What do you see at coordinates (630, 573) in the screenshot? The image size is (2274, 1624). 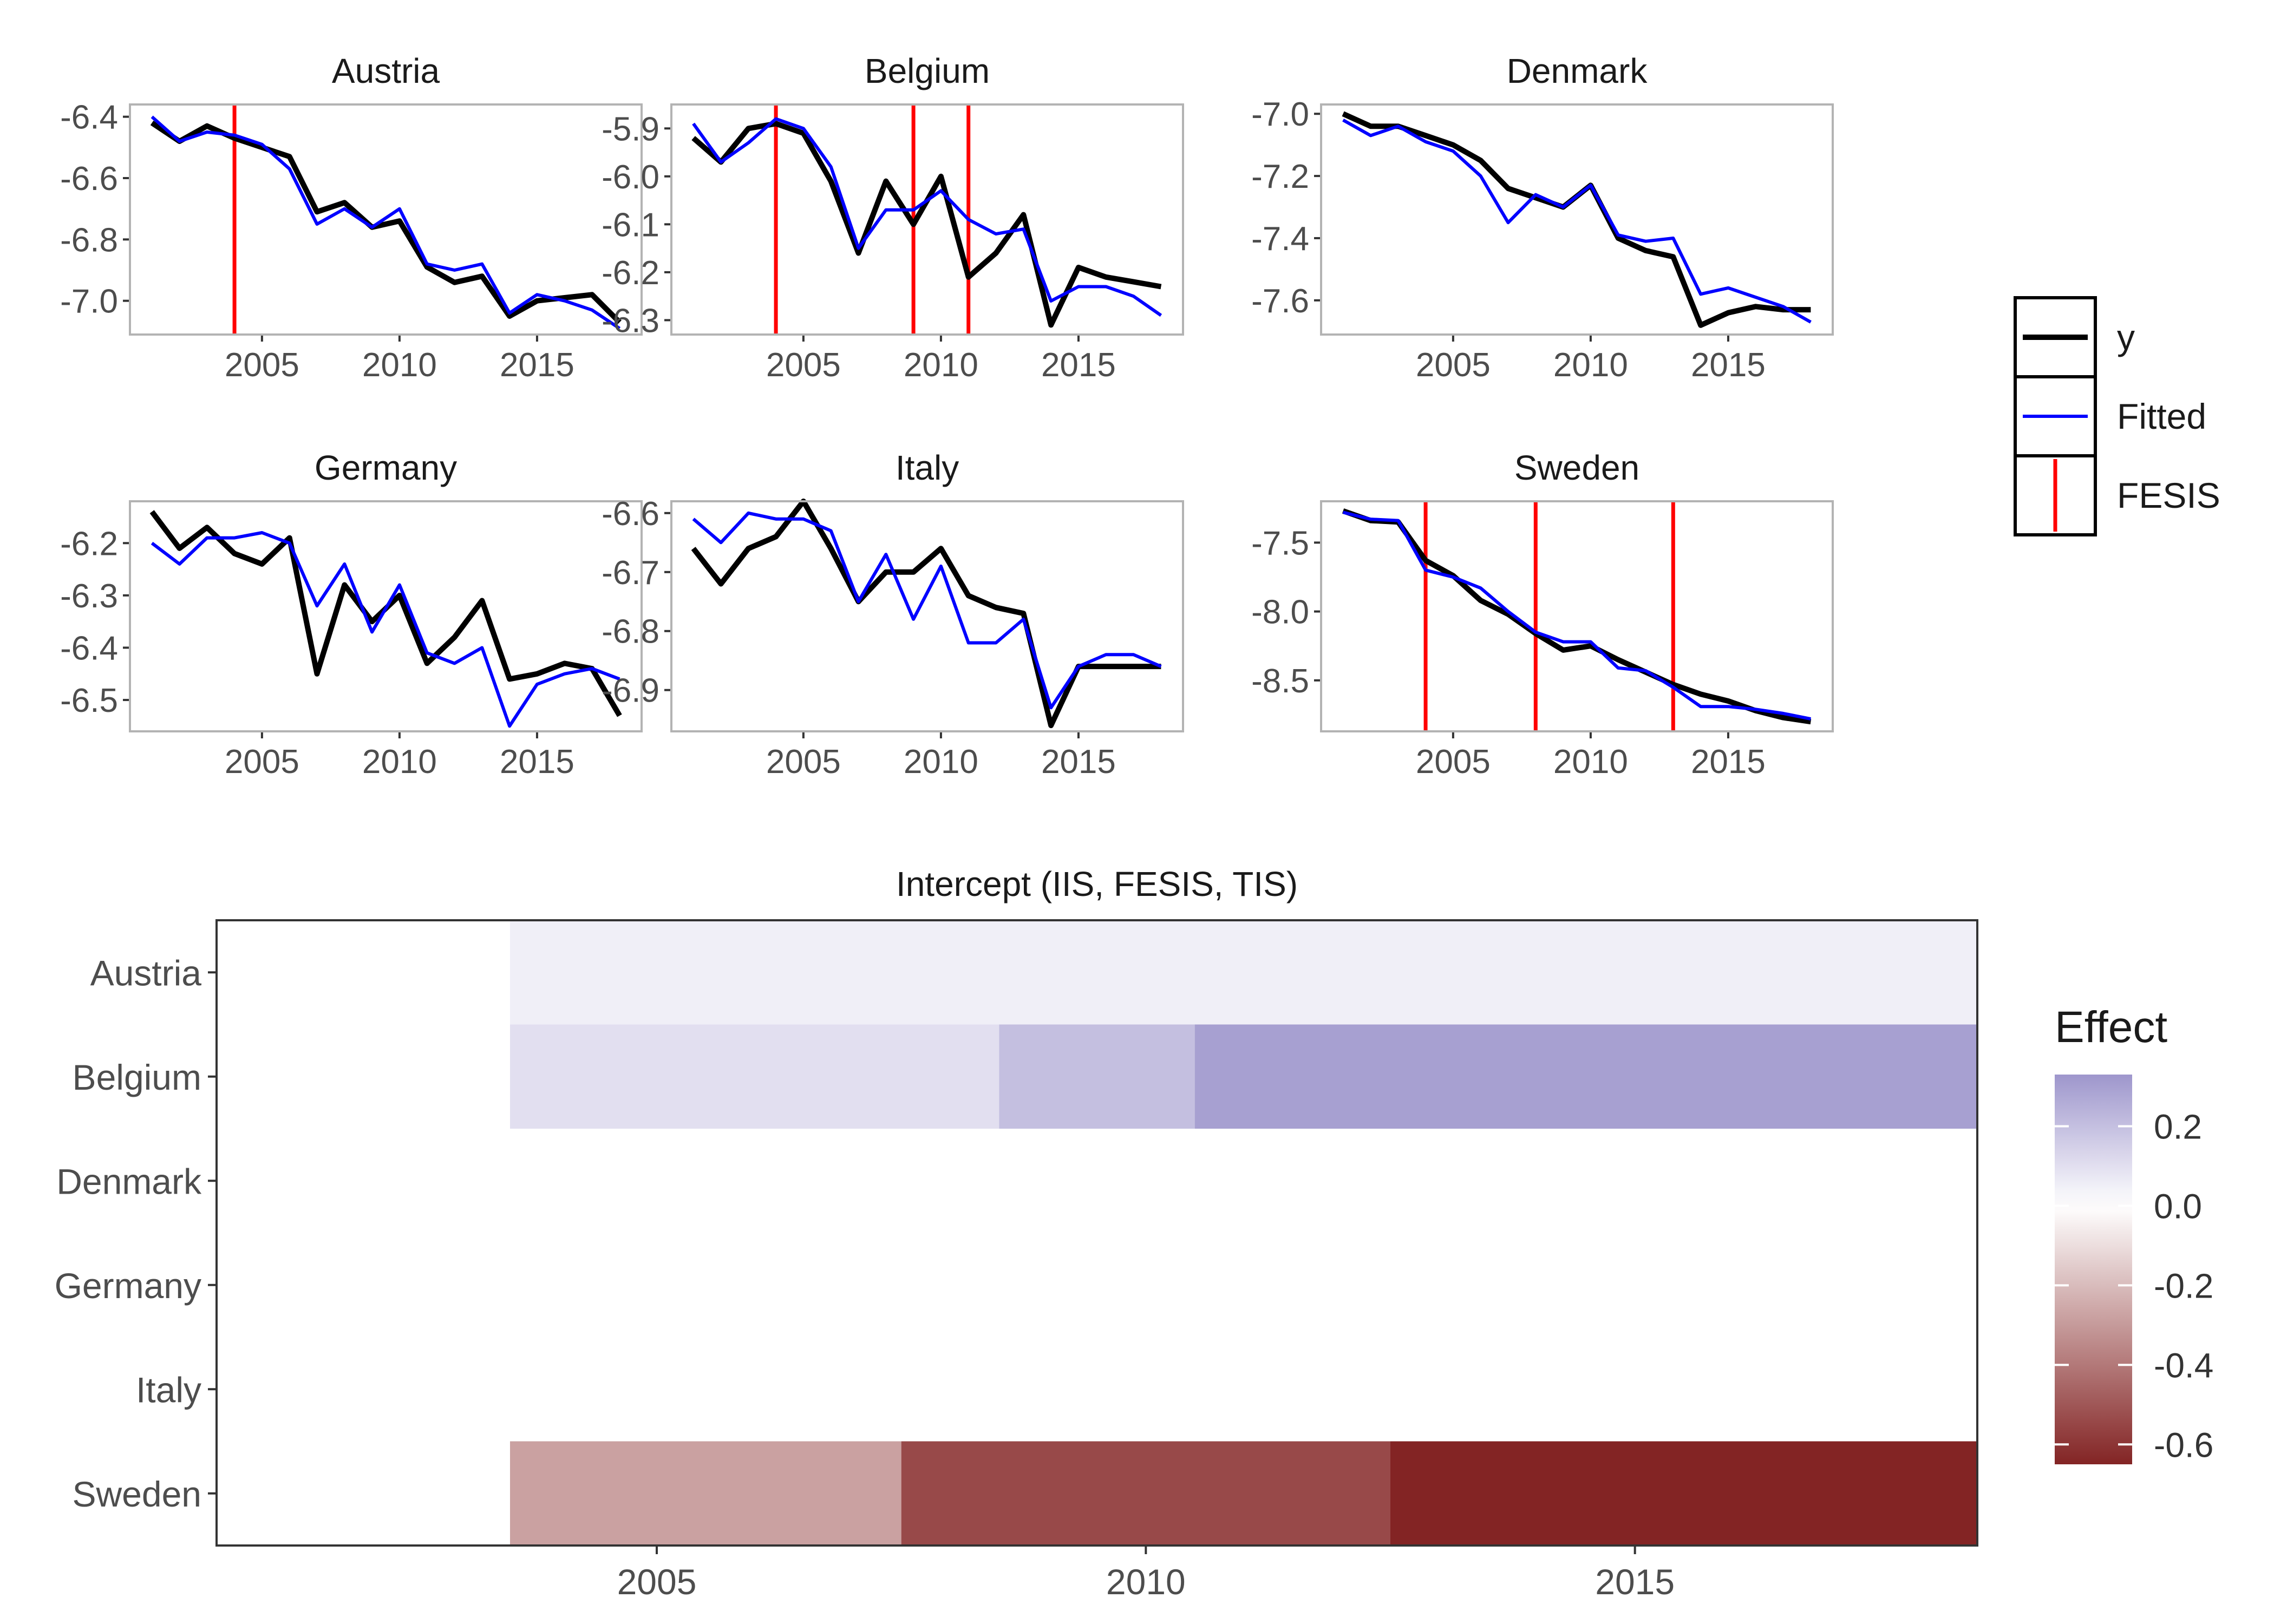 I see `y-tick-label: -6.7` at bounding box center [630, 573].